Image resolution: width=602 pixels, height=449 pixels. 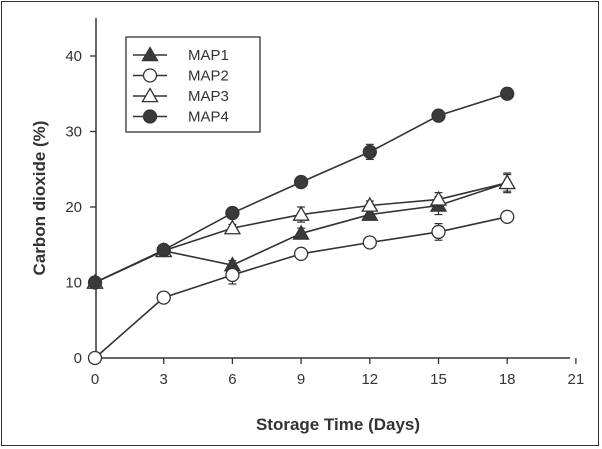 What do you see at coordinates (208, 76) in the screenshot?
I see `legend-label: MAP2` at bounding box center [208, 76].